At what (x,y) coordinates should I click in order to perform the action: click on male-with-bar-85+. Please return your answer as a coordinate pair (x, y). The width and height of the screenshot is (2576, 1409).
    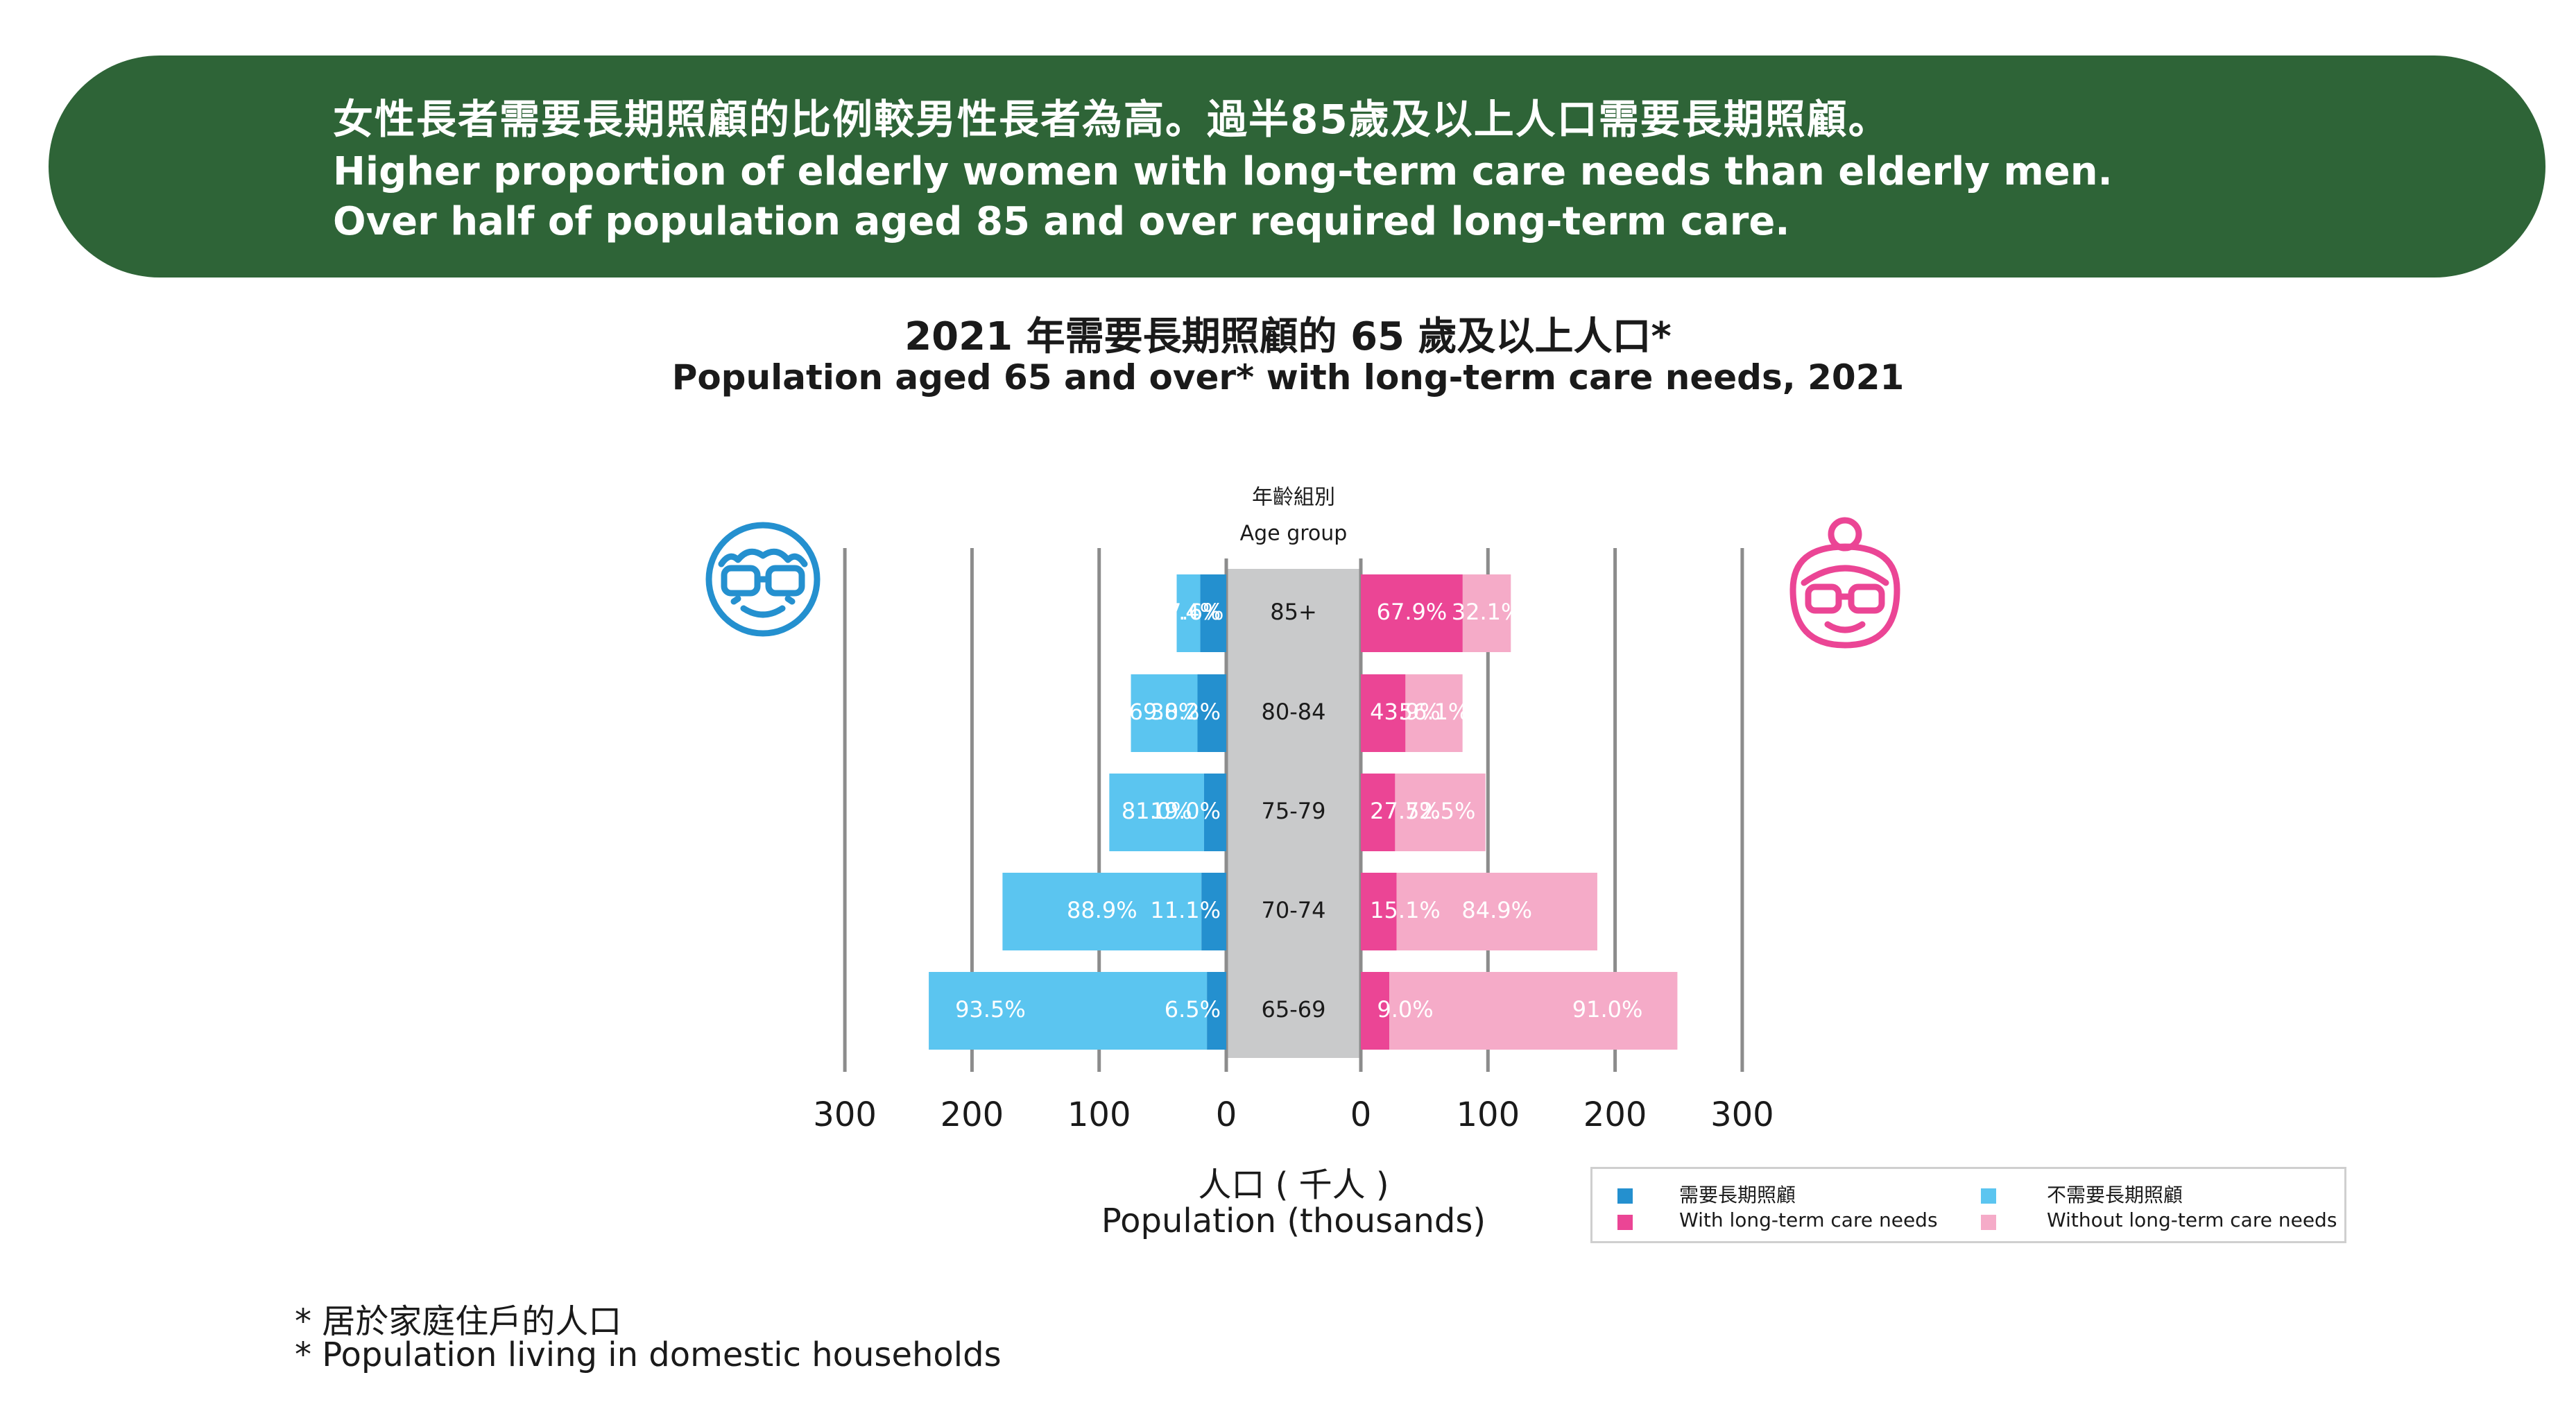
    Looking at the image, I should click on (1213, 613).